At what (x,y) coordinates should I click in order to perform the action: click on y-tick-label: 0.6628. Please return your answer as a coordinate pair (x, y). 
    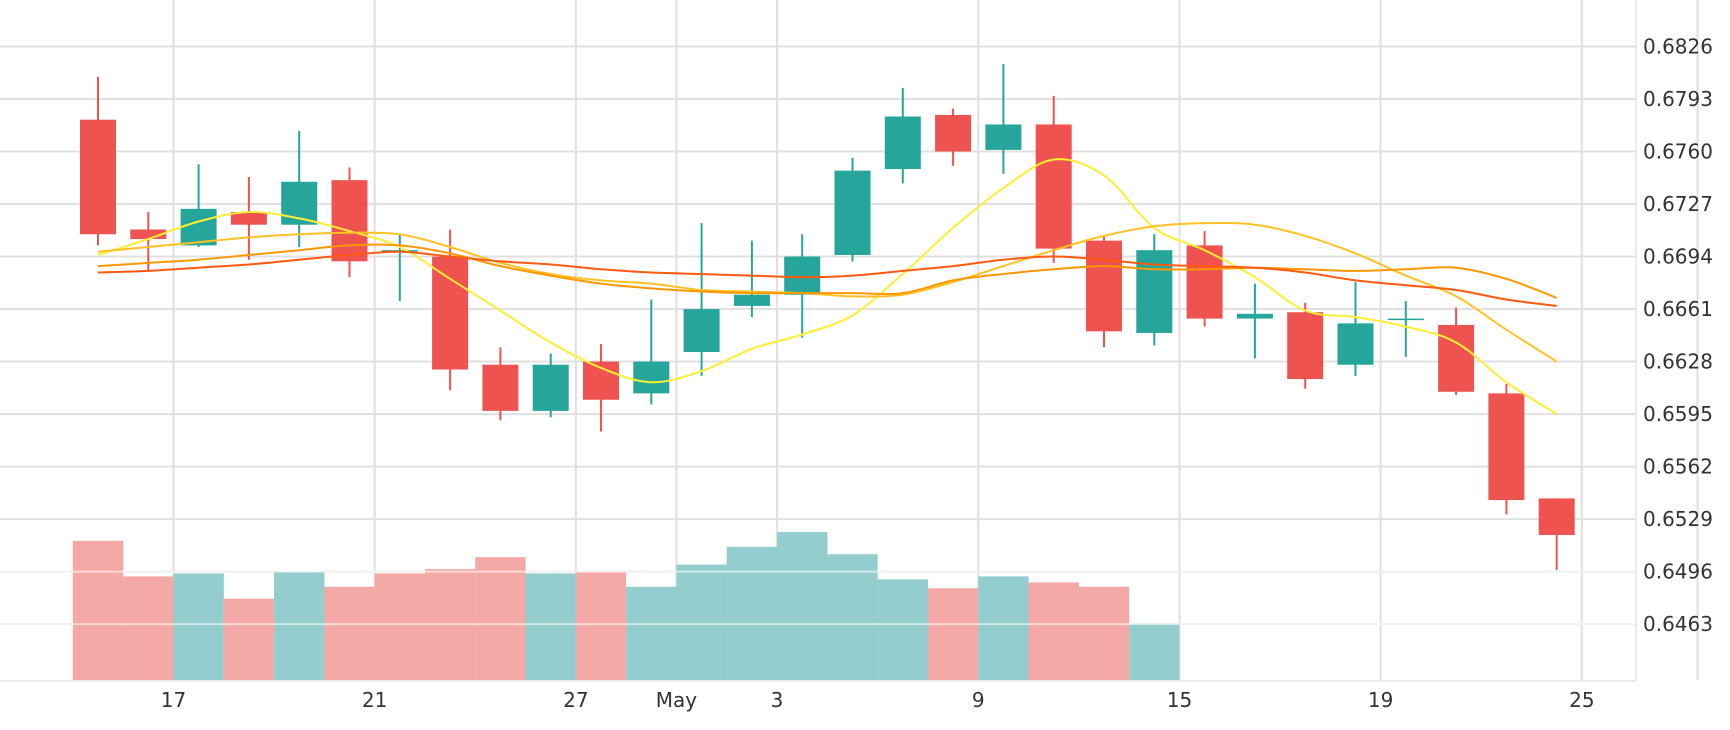
    Looking at the image, I should click on (1678, 362).